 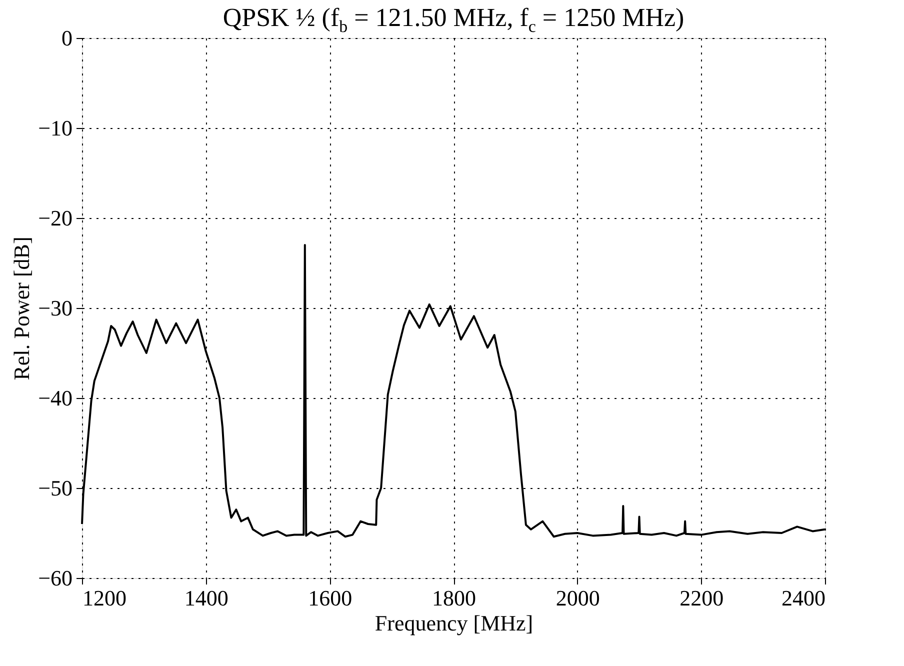 I want to click on x-tick-label: 2000, so click(x=578, y=598).